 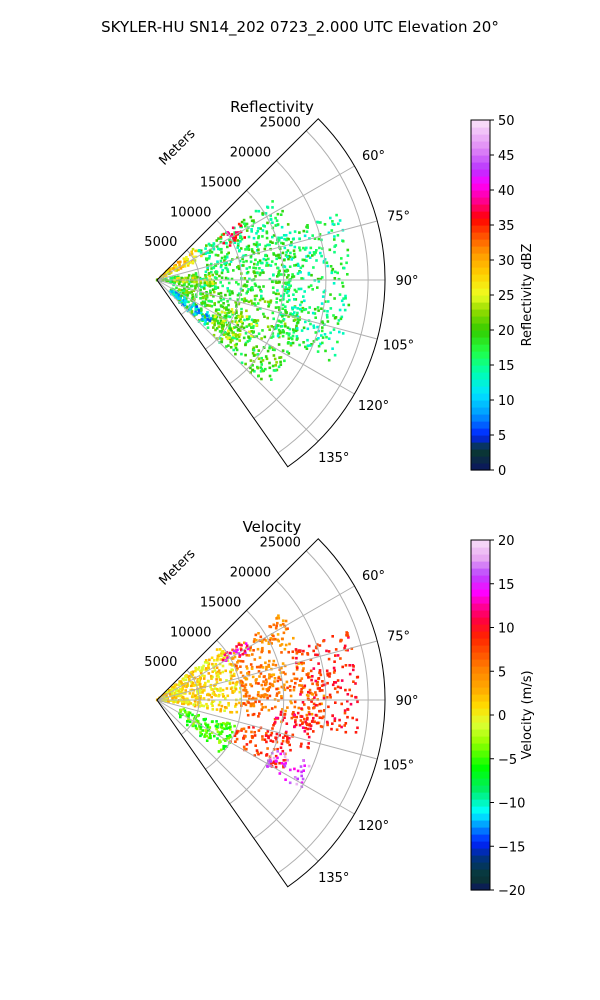 I want to click on azimuth-gridline, so click(x=237, y=360).